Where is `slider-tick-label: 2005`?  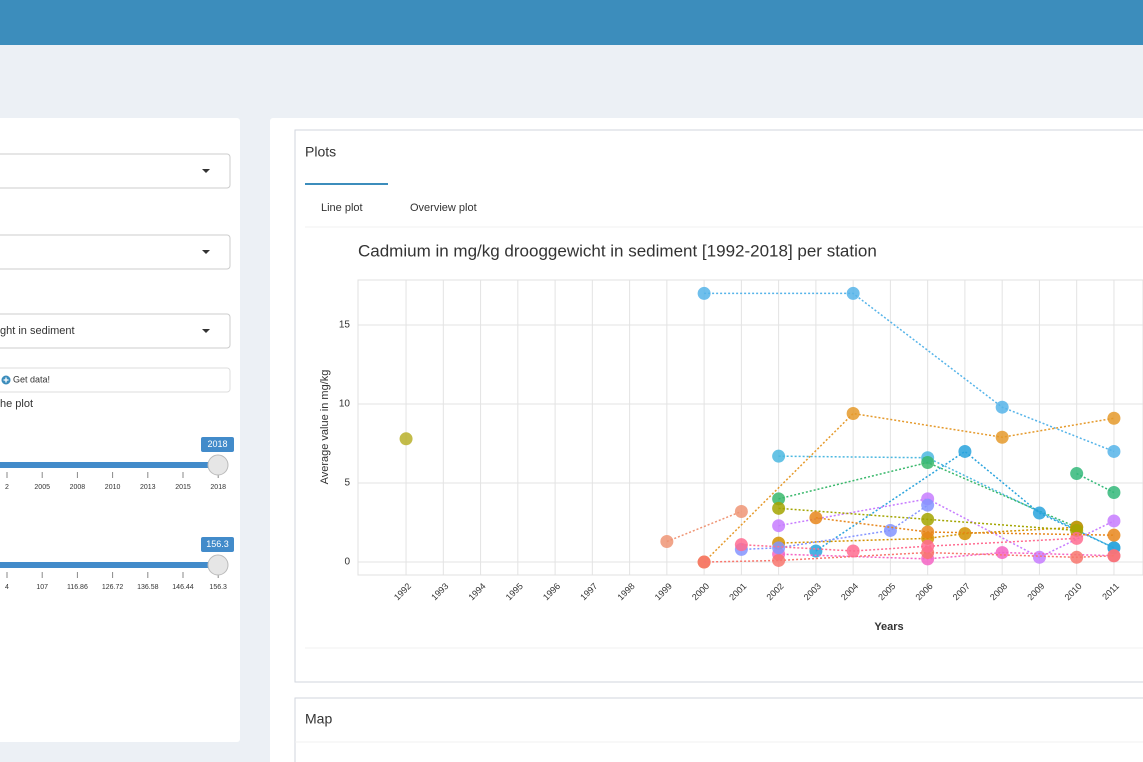 slider-tick-label: 2005 is located at coordinates (42, 487).